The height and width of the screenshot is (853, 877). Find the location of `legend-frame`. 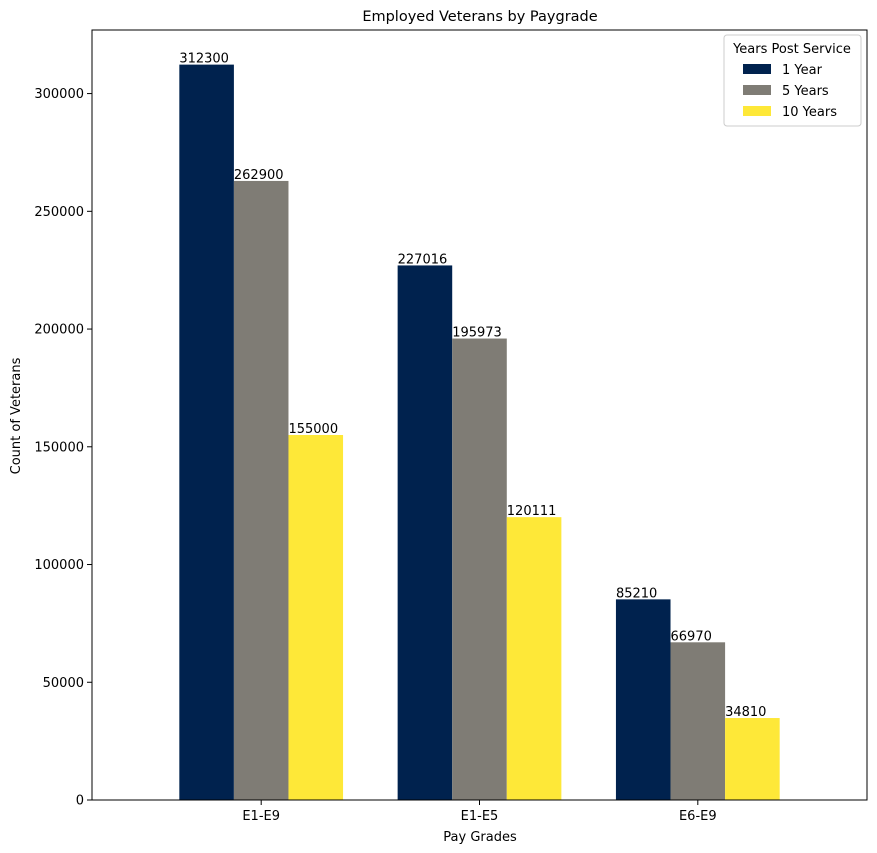

legend-frame is located at coordinates (792, 80).